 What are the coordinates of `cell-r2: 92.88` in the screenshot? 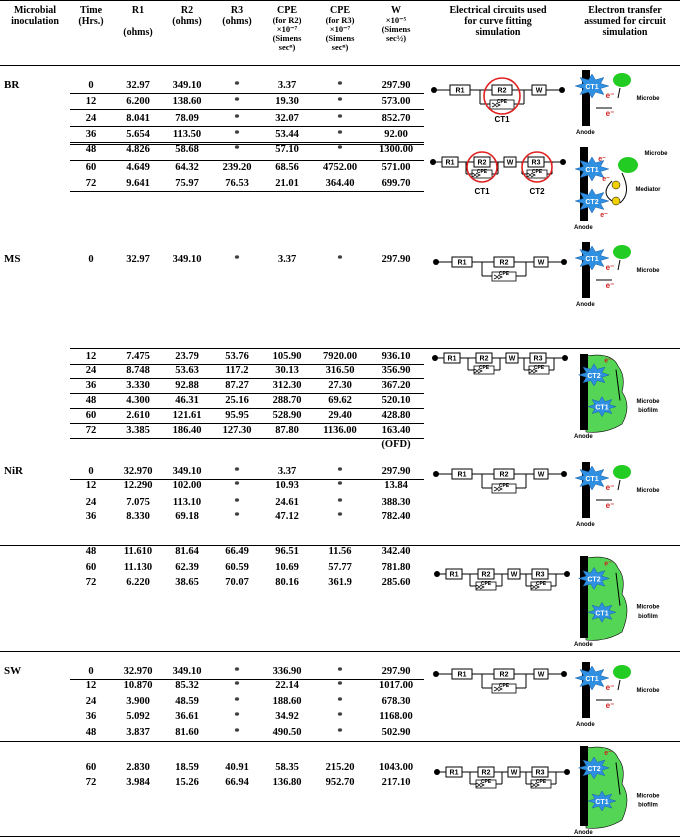 It's located at (187, 385).